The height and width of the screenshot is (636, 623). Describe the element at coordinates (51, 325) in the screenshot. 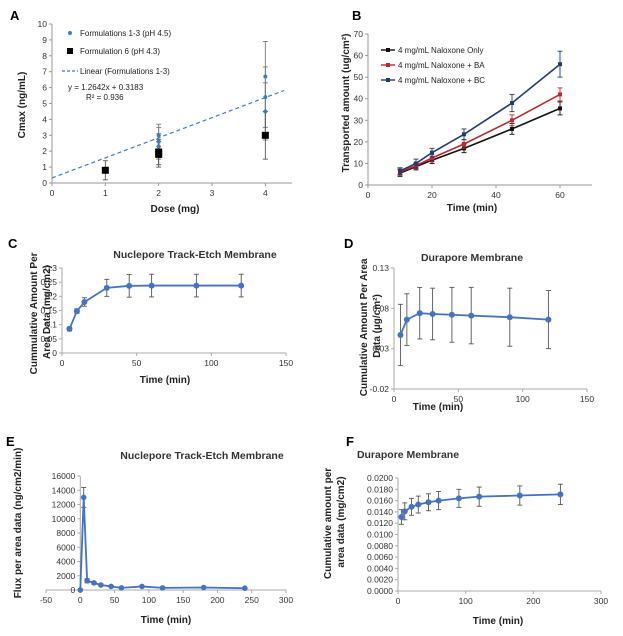

I see `chart-c-y-tick-label: 0.1` at that location.